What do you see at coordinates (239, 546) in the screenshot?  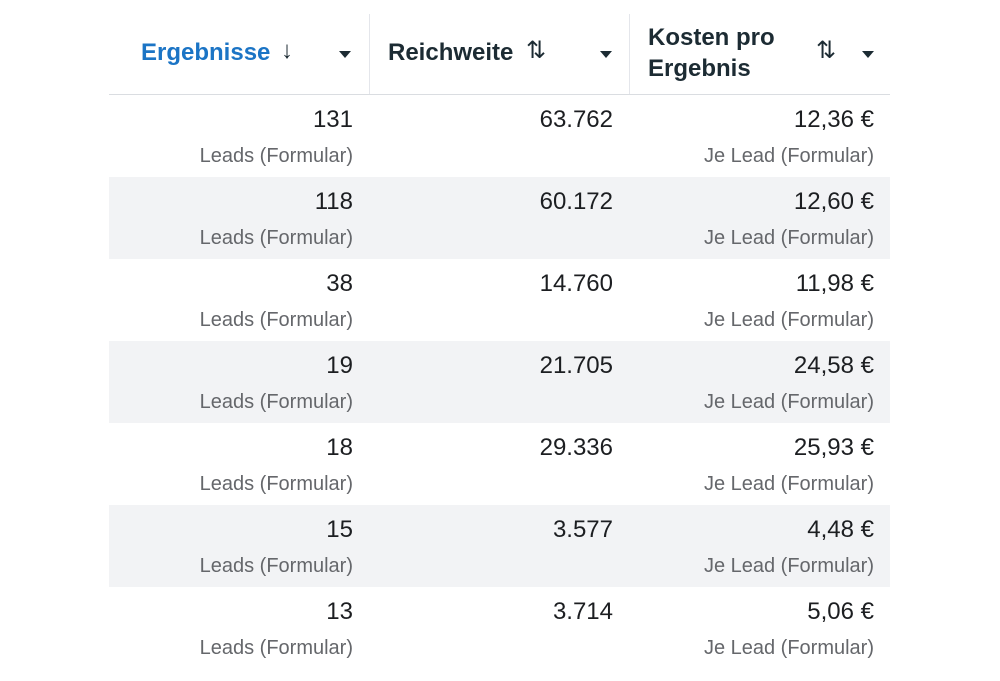 I see `results-cell: 15 Leads (Formular)` at bounding box center [239, 546].